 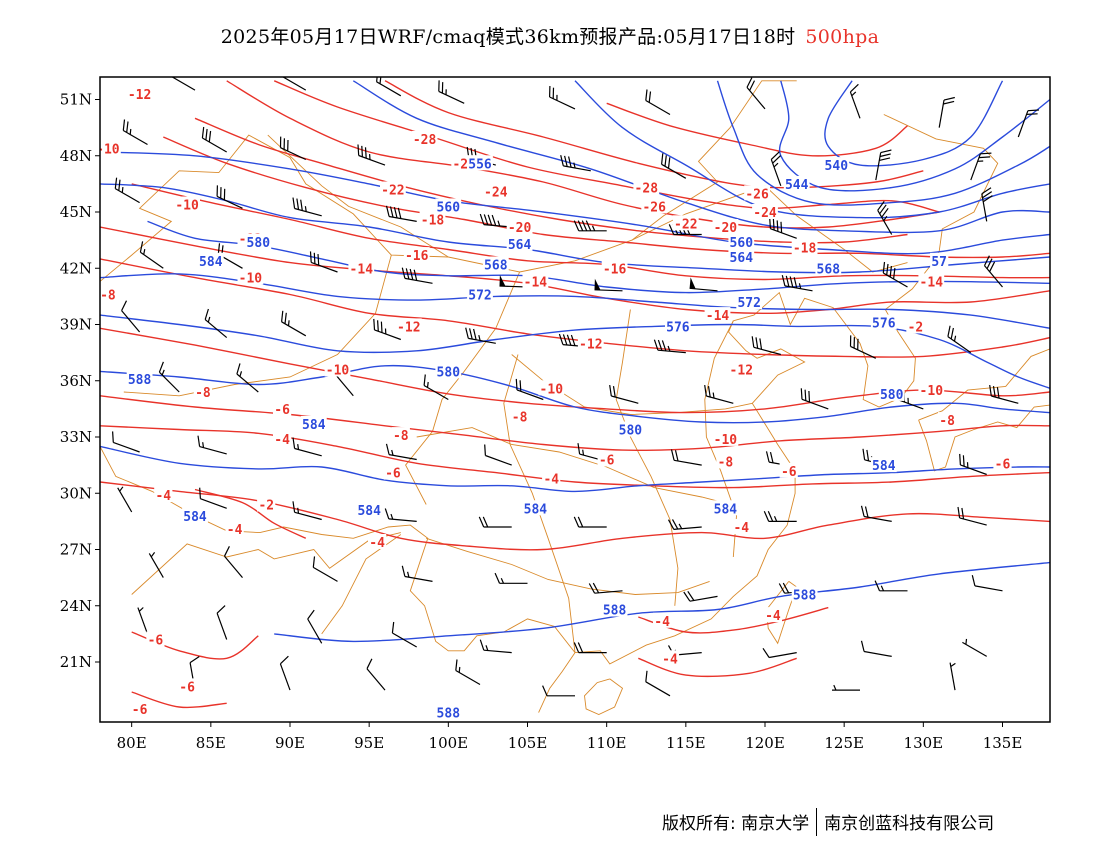 What do you see at coordinates (266, 506) in the screenshot?
I see `temperature-contour-label: -2` at bounding box center [266, 506].